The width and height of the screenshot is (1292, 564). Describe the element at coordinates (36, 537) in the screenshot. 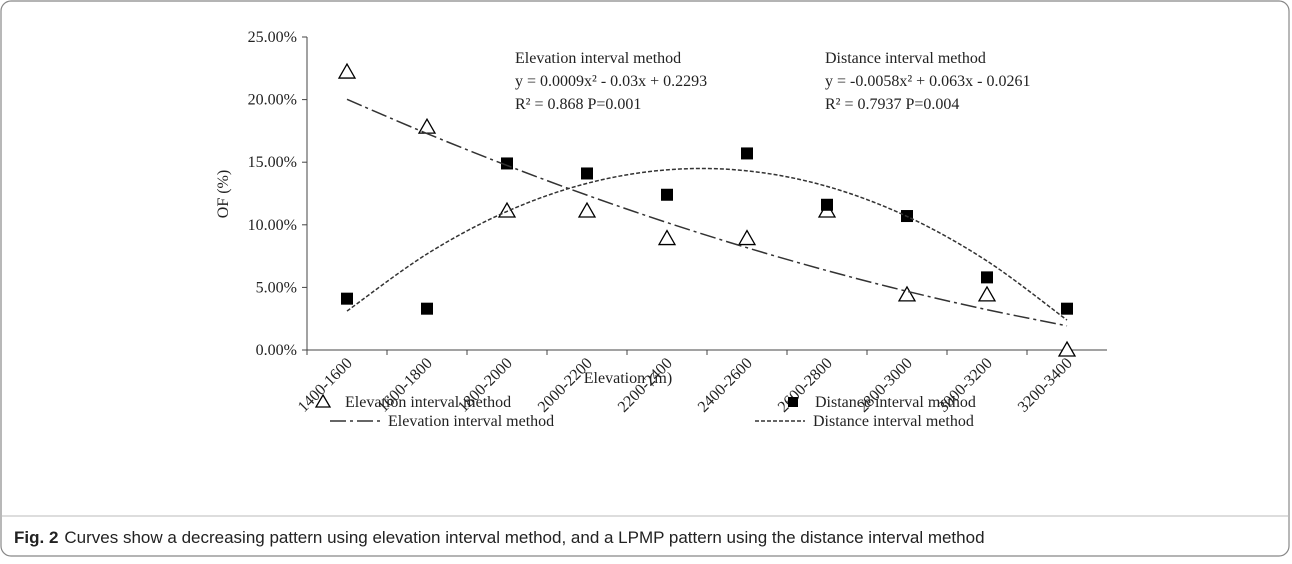

I see `caption-label: Fig. 2` at that location.